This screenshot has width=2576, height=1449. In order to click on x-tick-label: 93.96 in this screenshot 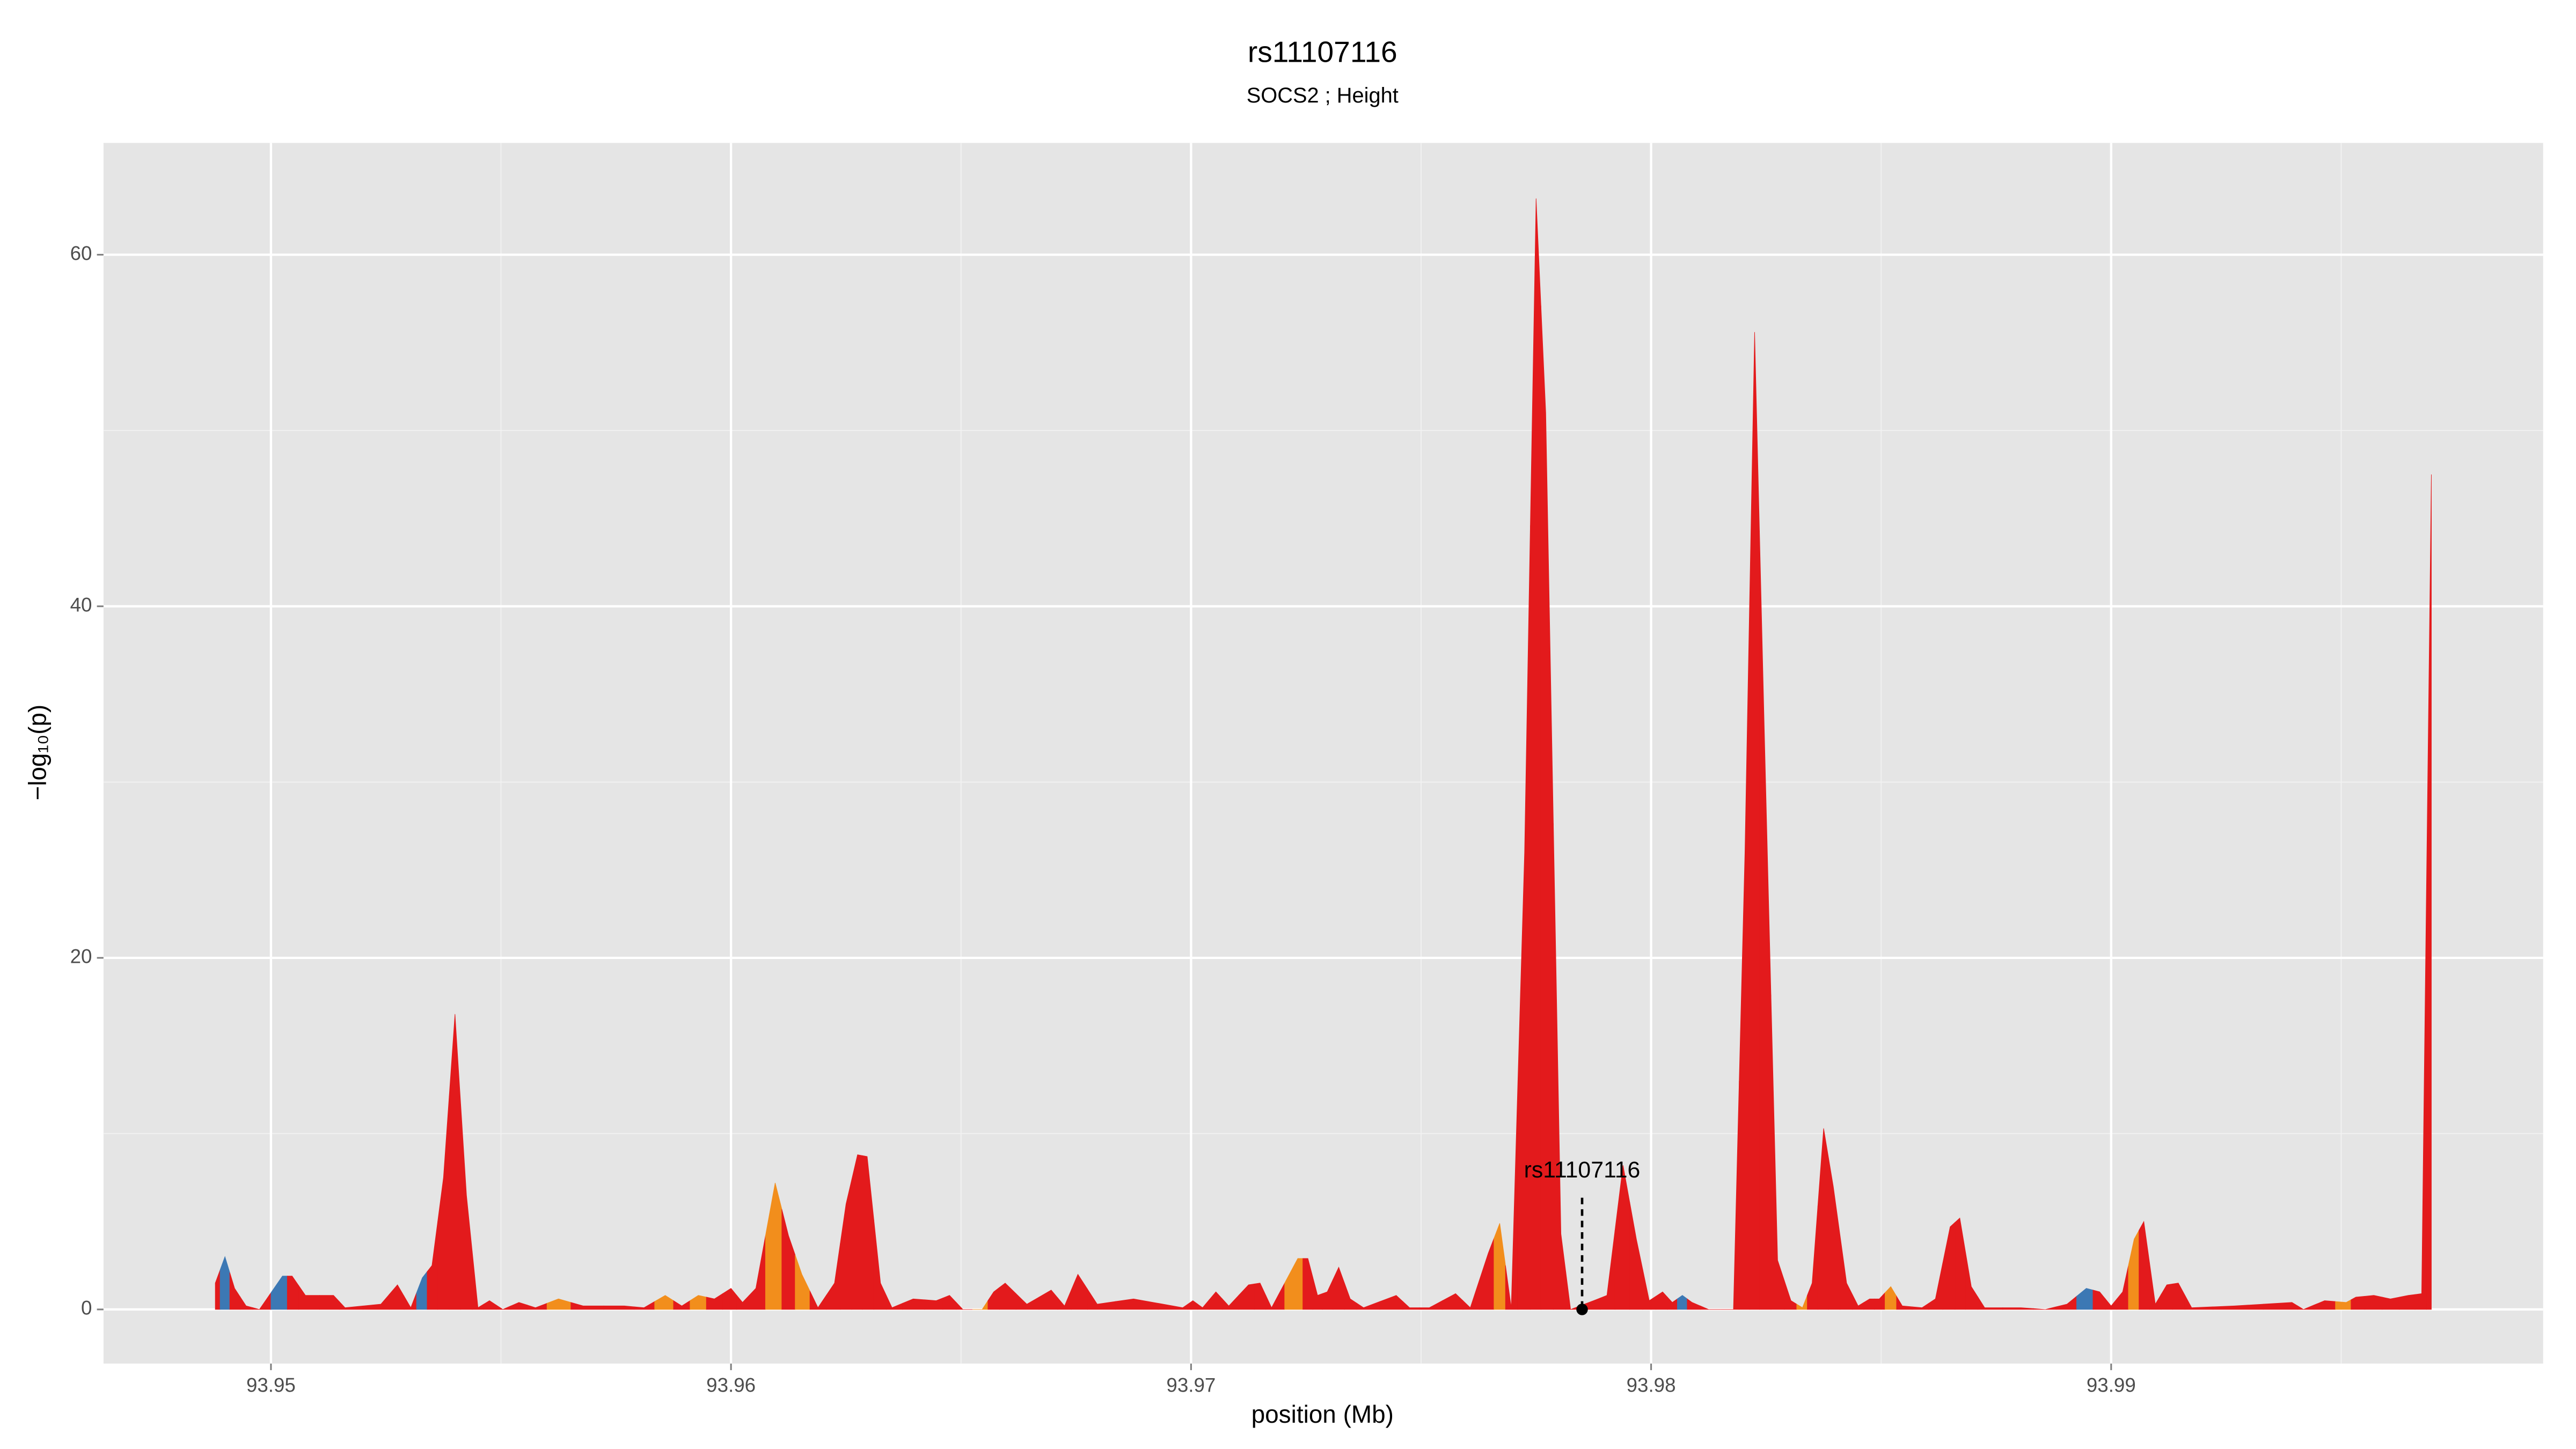, I will do `click(731, 1385)`.